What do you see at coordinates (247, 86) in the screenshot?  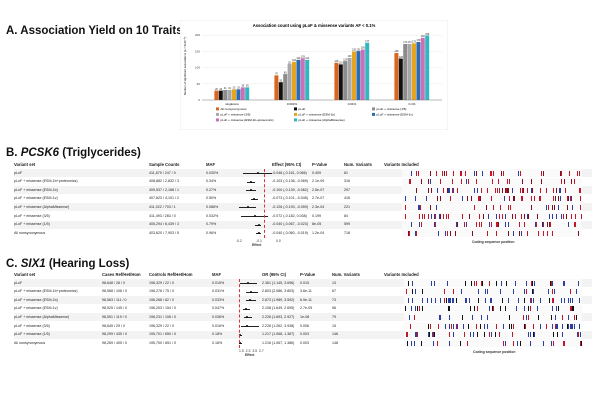 I see `bar-value-label: 39` at bounding box center [247, 86].